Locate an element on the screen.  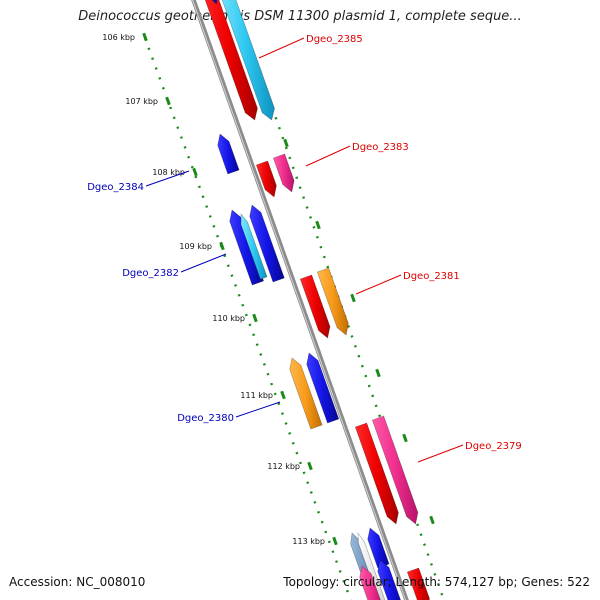
gene-label: Dgeo_2379 is located at coordinates (493, 446).